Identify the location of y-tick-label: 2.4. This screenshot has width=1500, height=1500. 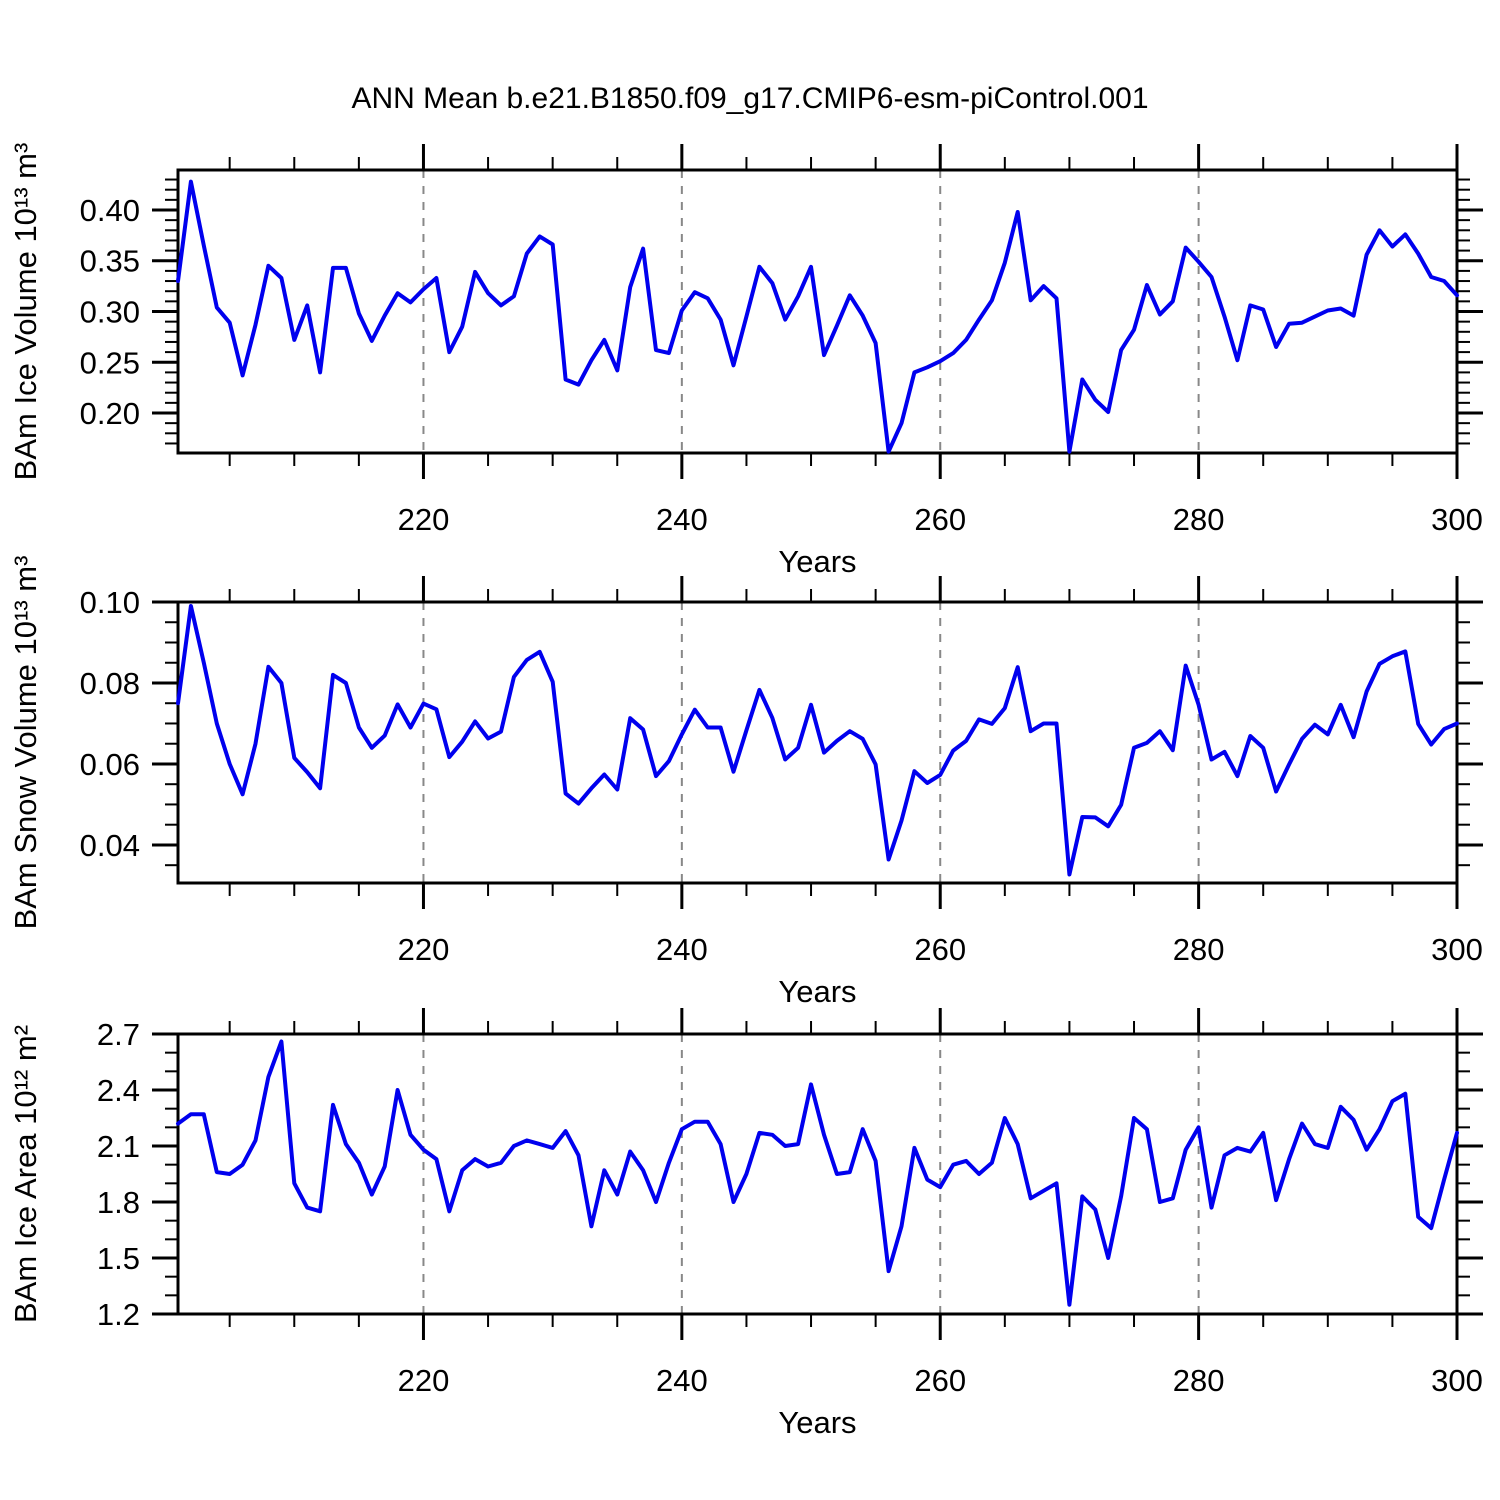
(118, 1090).